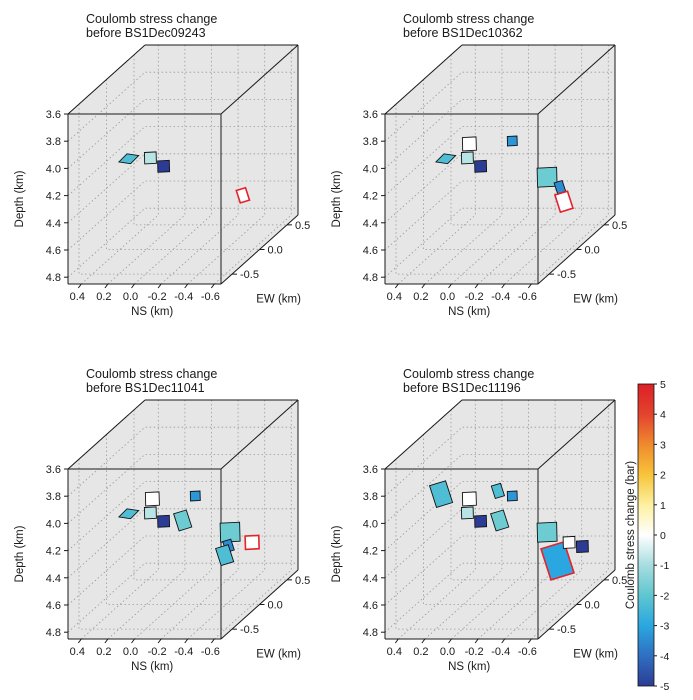 The height and width of the screenshot is (700, 693). I want to click on depth-tick-label: 3.6, so click(370, 115).